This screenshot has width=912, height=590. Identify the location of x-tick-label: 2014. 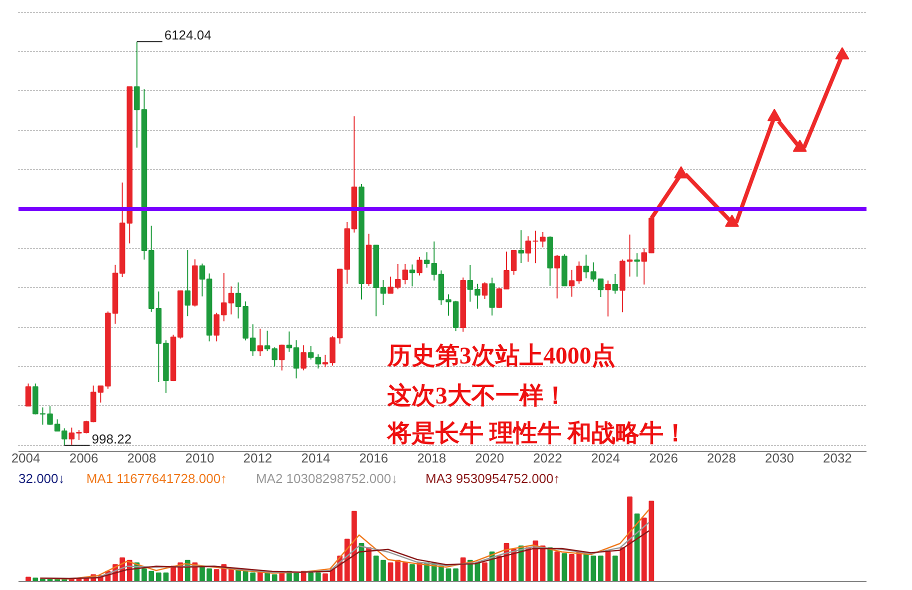
(315, 458).